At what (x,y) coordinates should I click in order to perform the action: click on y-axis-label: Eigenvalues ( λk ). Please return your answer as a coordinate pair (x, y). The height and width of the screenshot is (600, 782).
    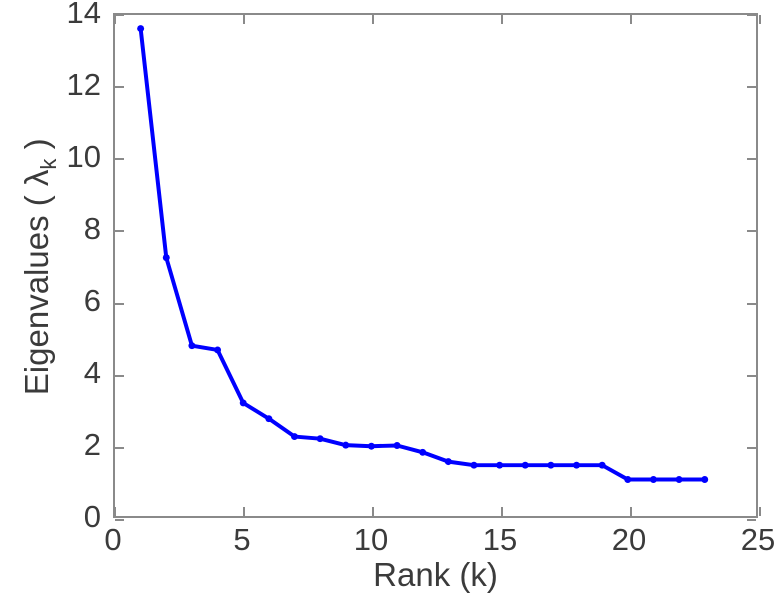
    Looking at the image, I should click on (40, 273).